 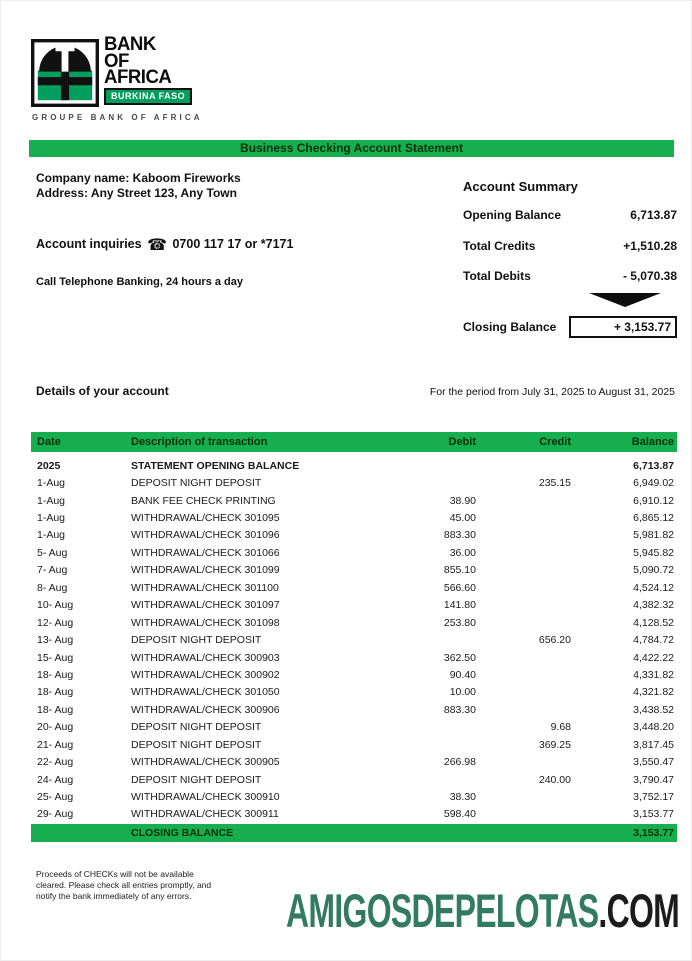 What do you see at coordinates (653, 762) in the screenshot?
I see `cell-balance: 3,550.47` at bounding box center [653, 762].